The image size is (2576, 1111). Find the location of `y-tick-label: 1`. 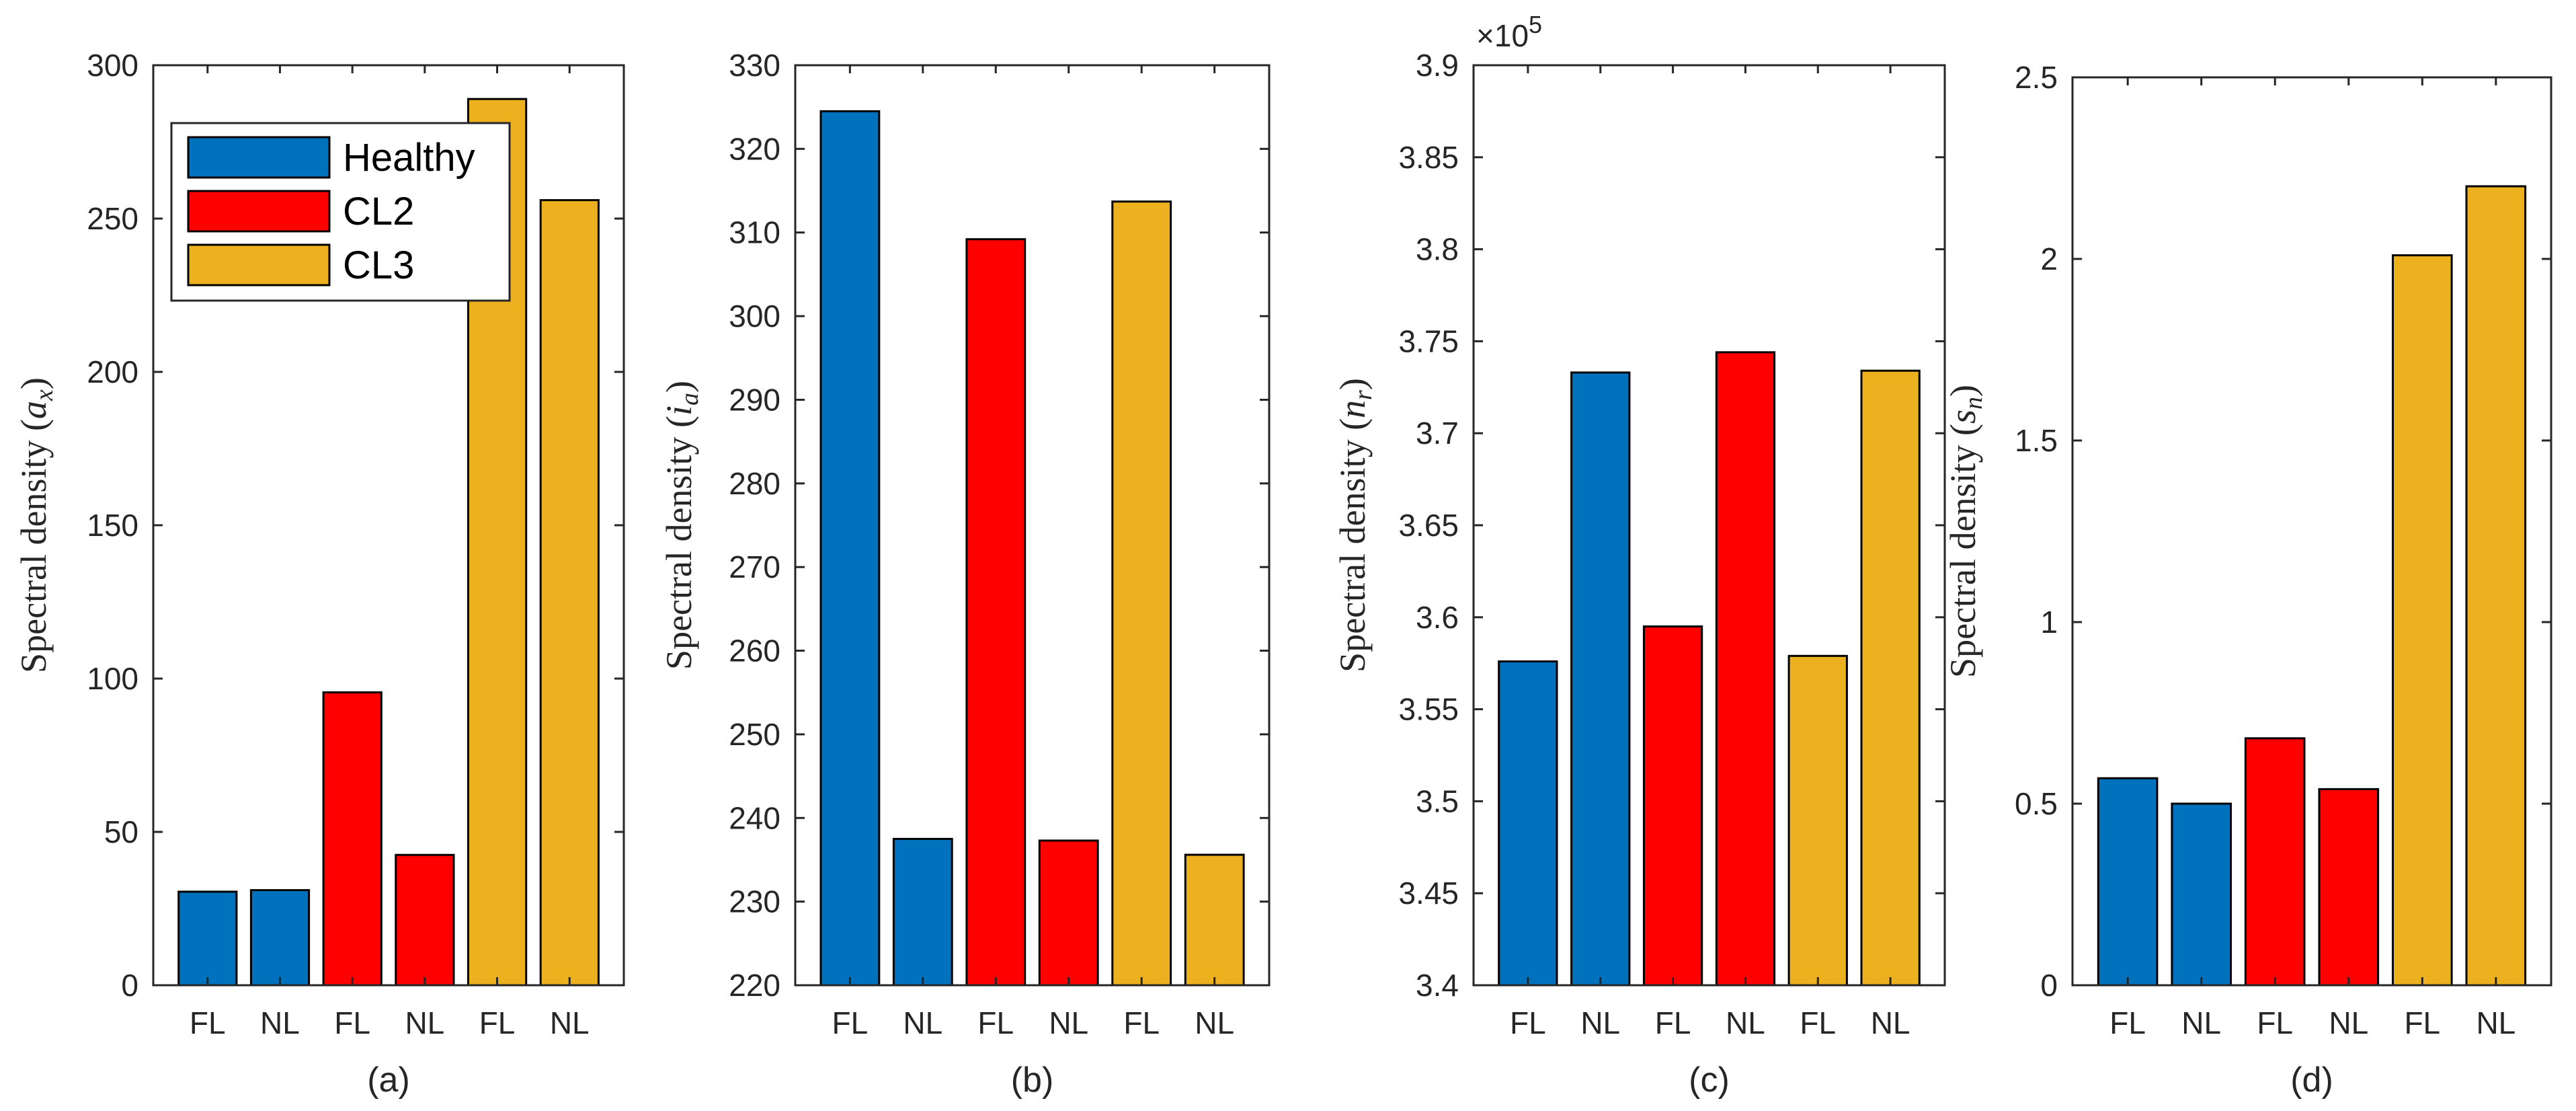

y-tick-label: 1 is located at coordinates (2049, 622).